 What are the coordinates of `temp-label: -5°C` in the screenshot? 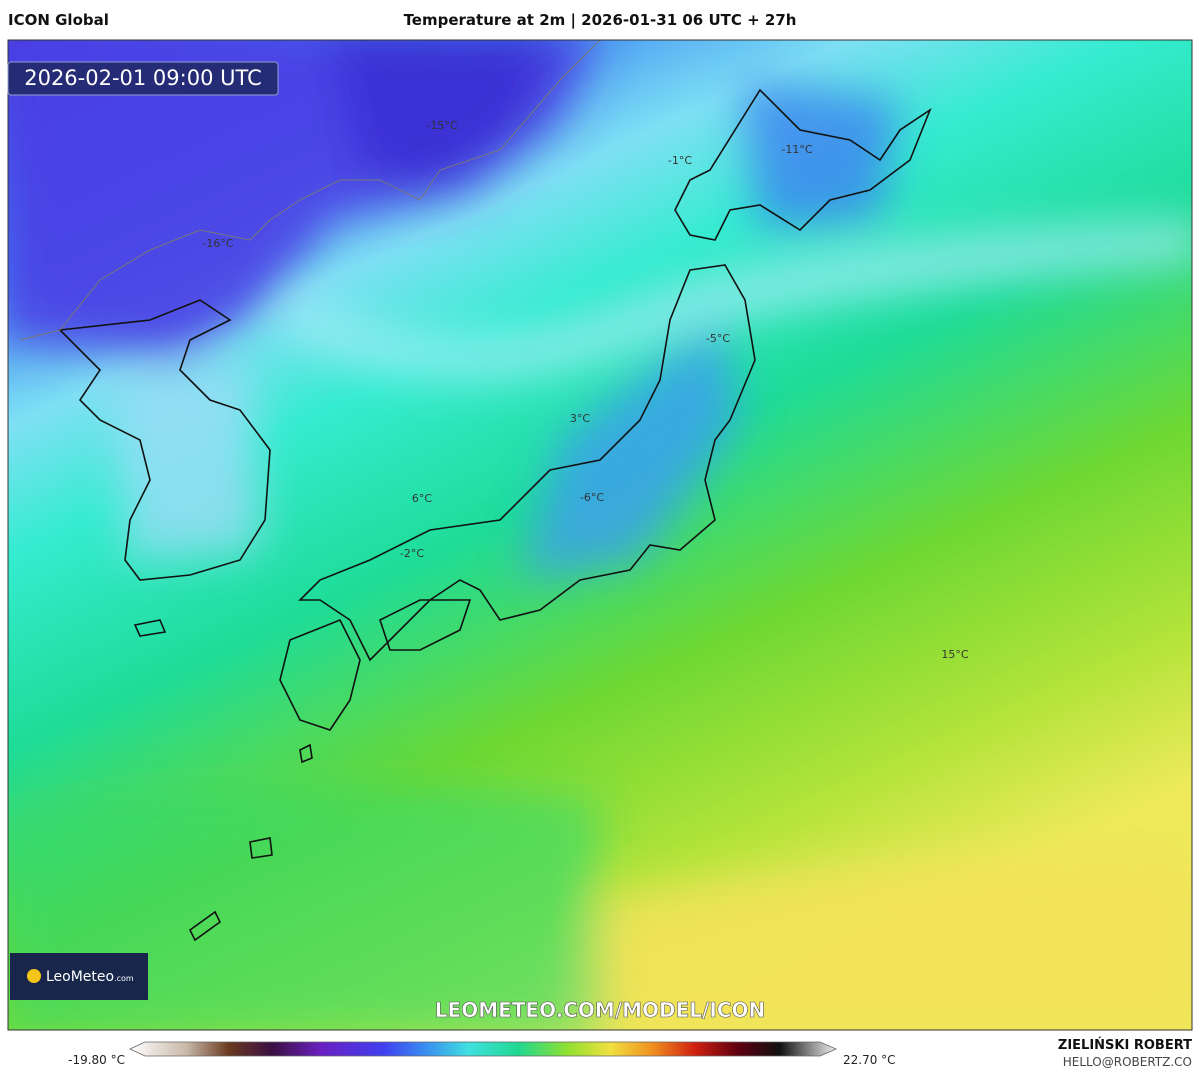 It's located at (718, 338).